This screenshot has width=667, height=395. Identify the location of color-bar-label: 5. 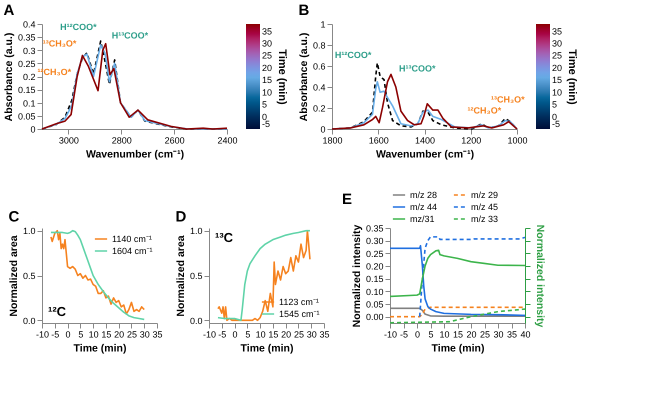
(265, 105).